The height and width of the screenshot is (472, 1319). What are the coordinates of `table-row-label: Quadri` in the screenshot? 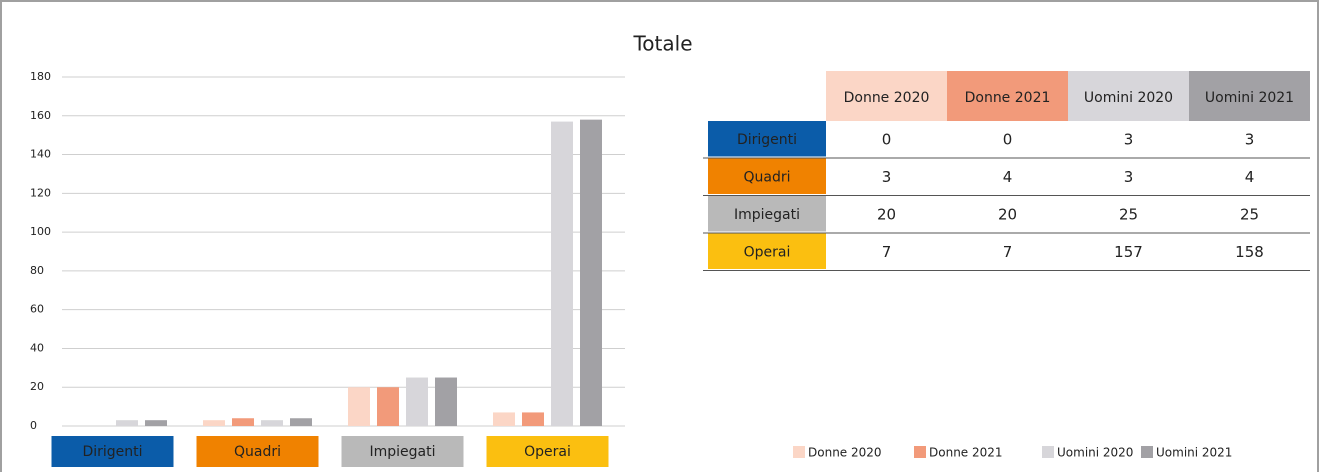 It's located at (766, 177).